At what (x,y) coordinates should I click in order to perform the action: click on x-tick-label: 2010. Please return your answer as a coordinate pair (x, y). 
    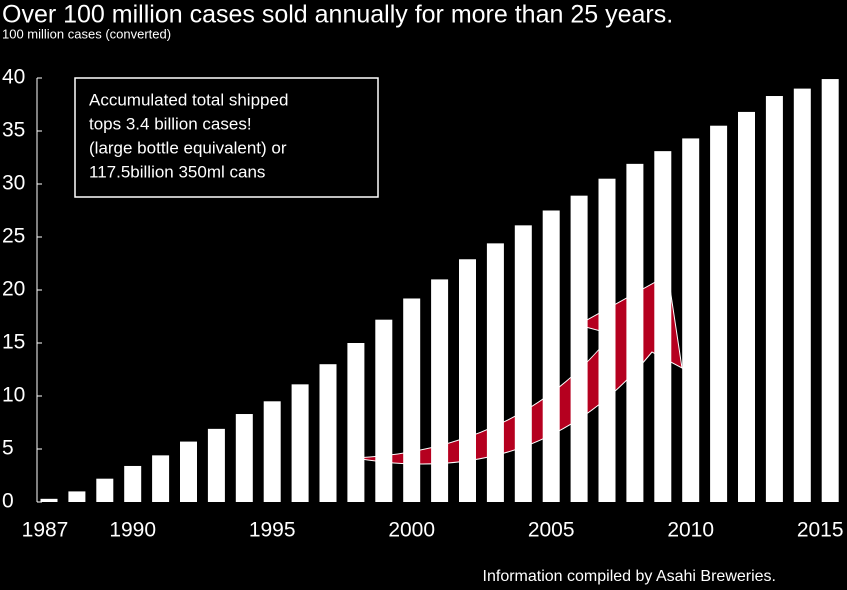
    Looking at the image, I should click on (690, 530).